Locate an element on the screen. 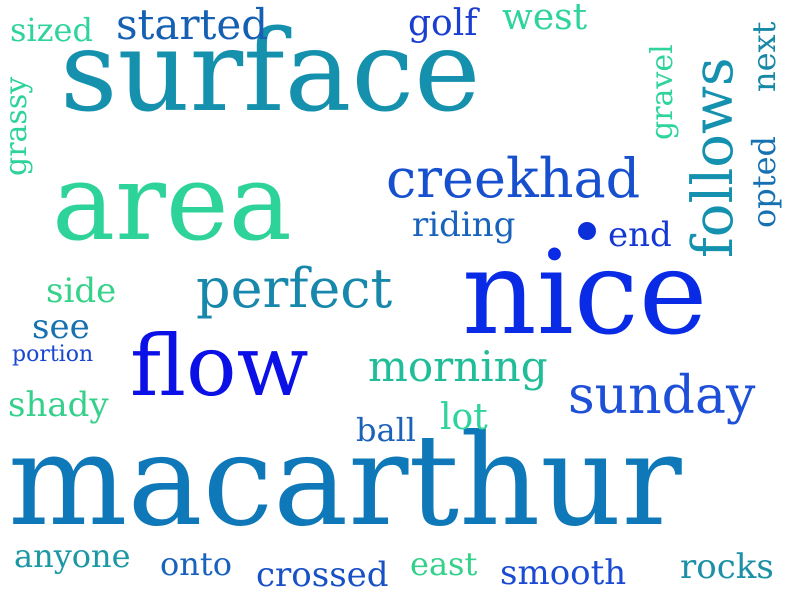 The width and height of the screenshot is (800, 600). word-shady: shady is located at coordinates (58, 405).